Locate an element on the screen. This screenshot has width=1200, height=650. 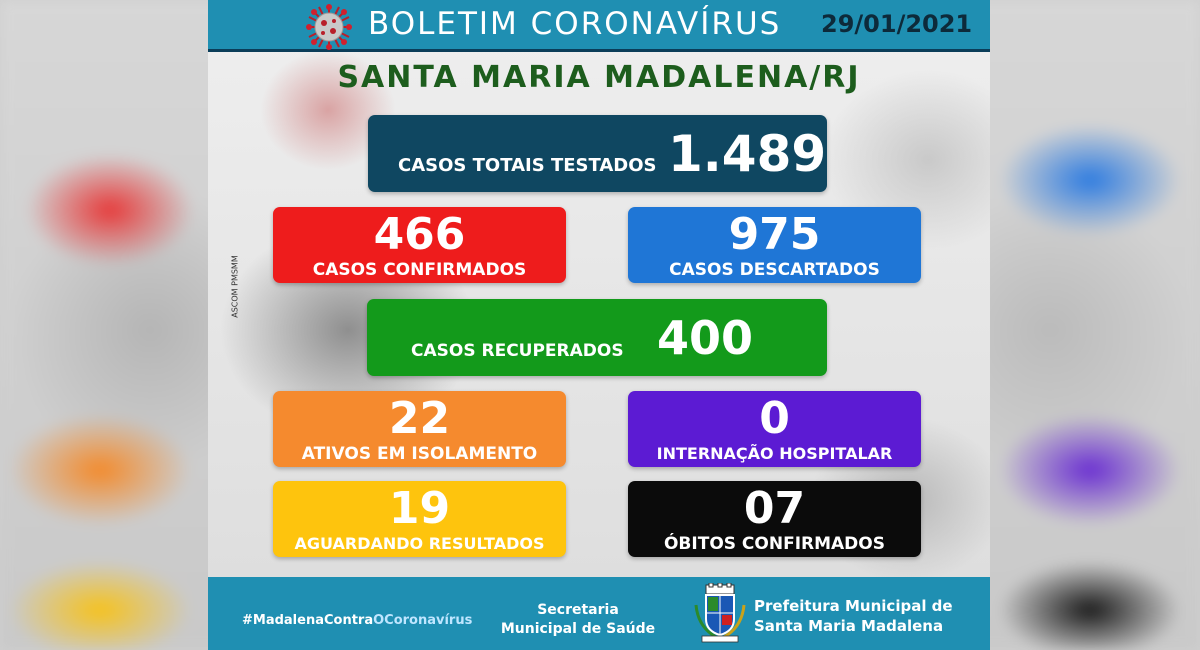
isolation-label: ATIVOS EM ISOLAMENTO is located at coordinates (419, 454).